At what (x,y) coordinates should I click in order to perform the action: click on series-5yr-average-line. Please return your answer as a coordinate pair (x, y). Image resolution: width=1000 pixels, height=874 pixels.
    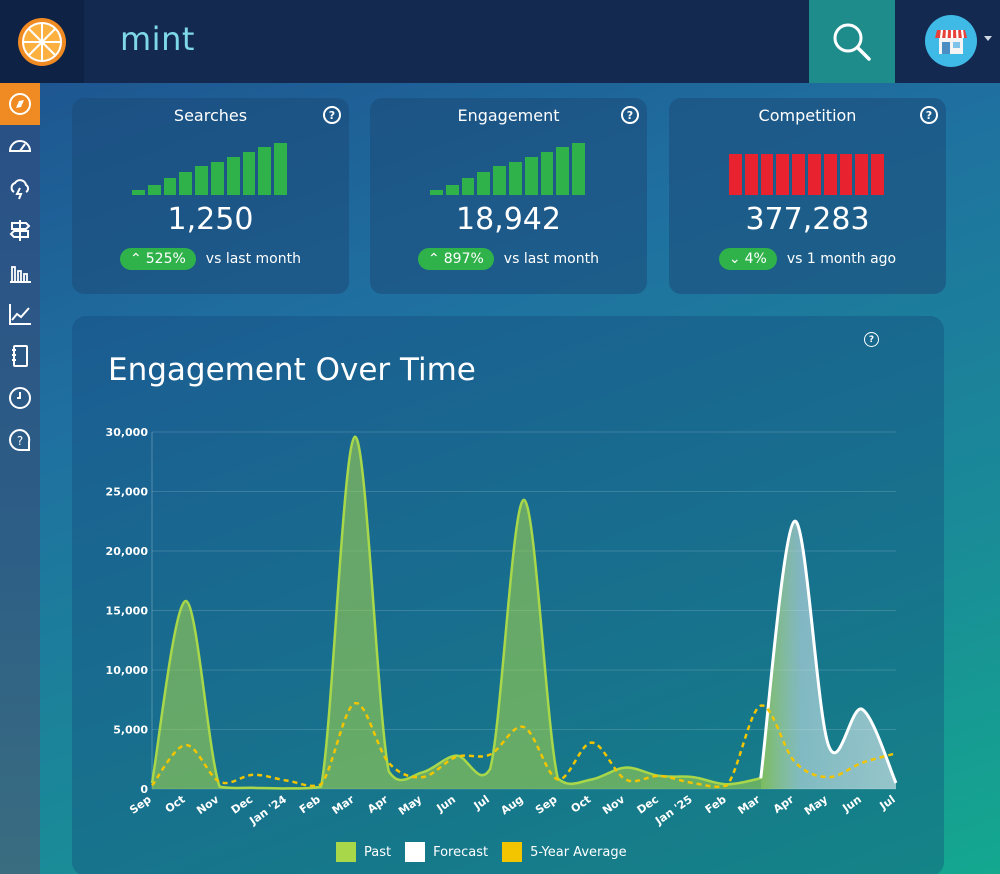
    Looking at the image, I should click on (523, 745).